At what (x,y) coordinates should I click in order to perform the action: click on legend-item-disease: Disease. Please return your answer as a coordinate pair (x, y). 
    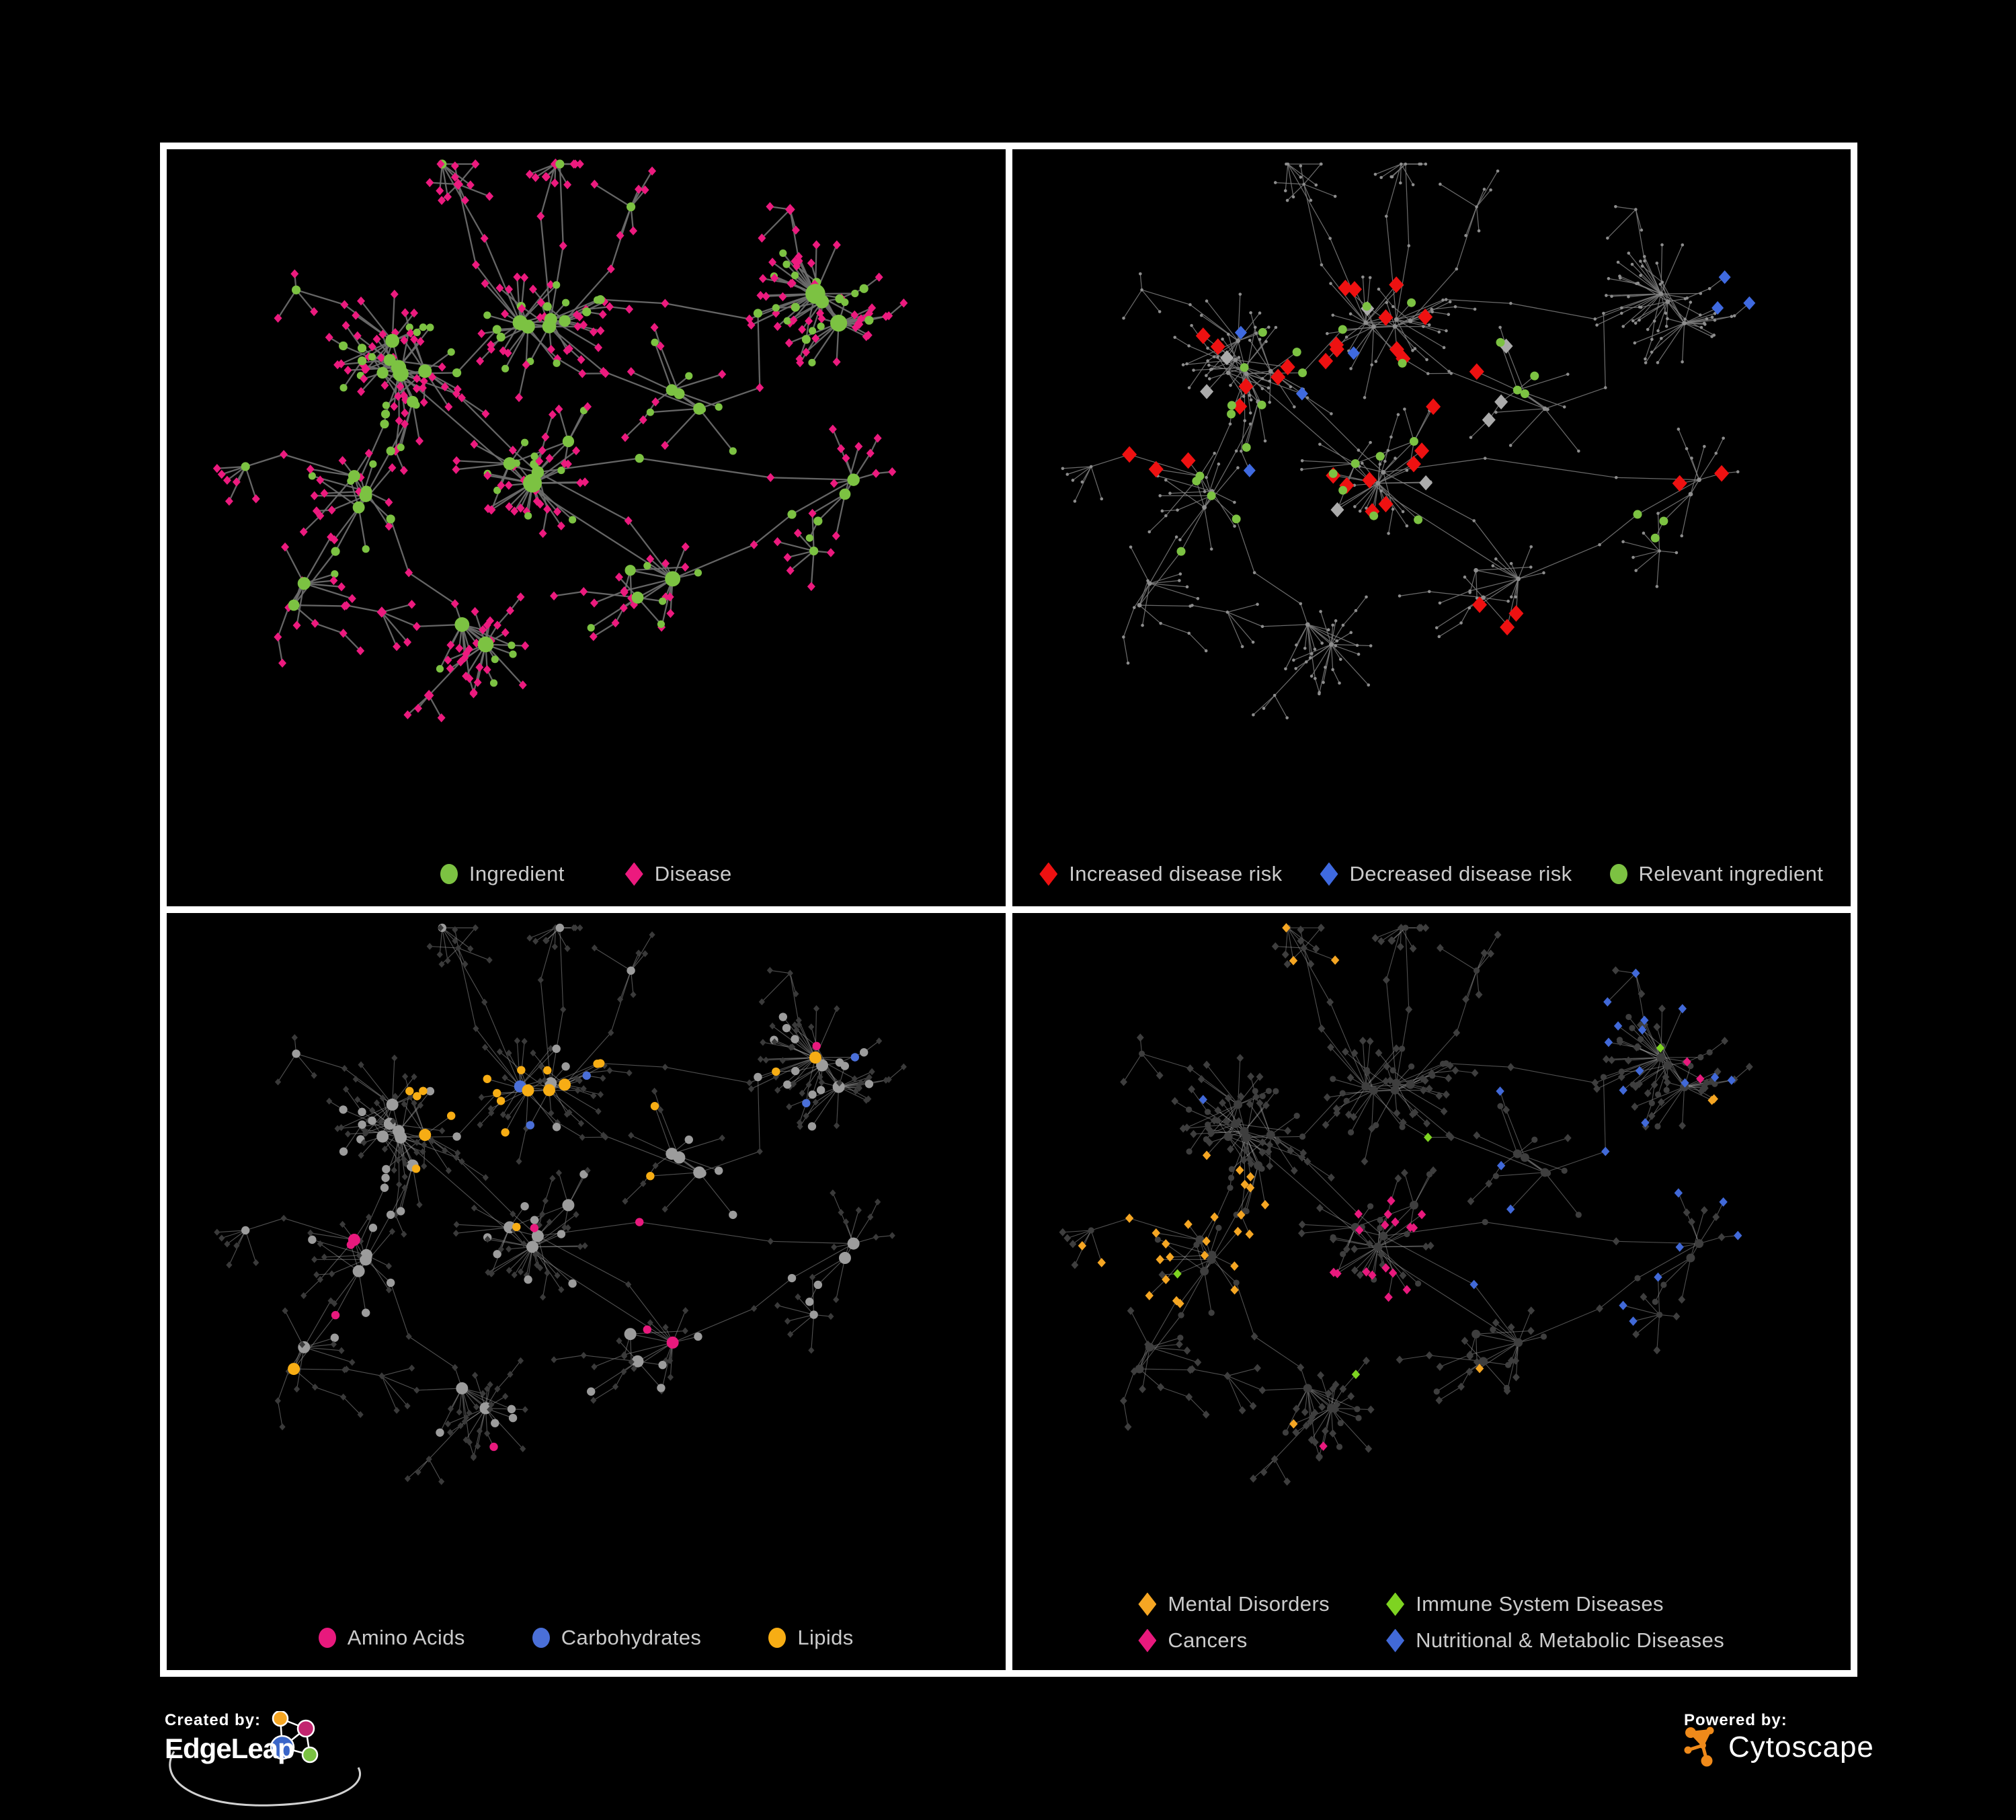
    Looking at the image, I should click on (678, 874).